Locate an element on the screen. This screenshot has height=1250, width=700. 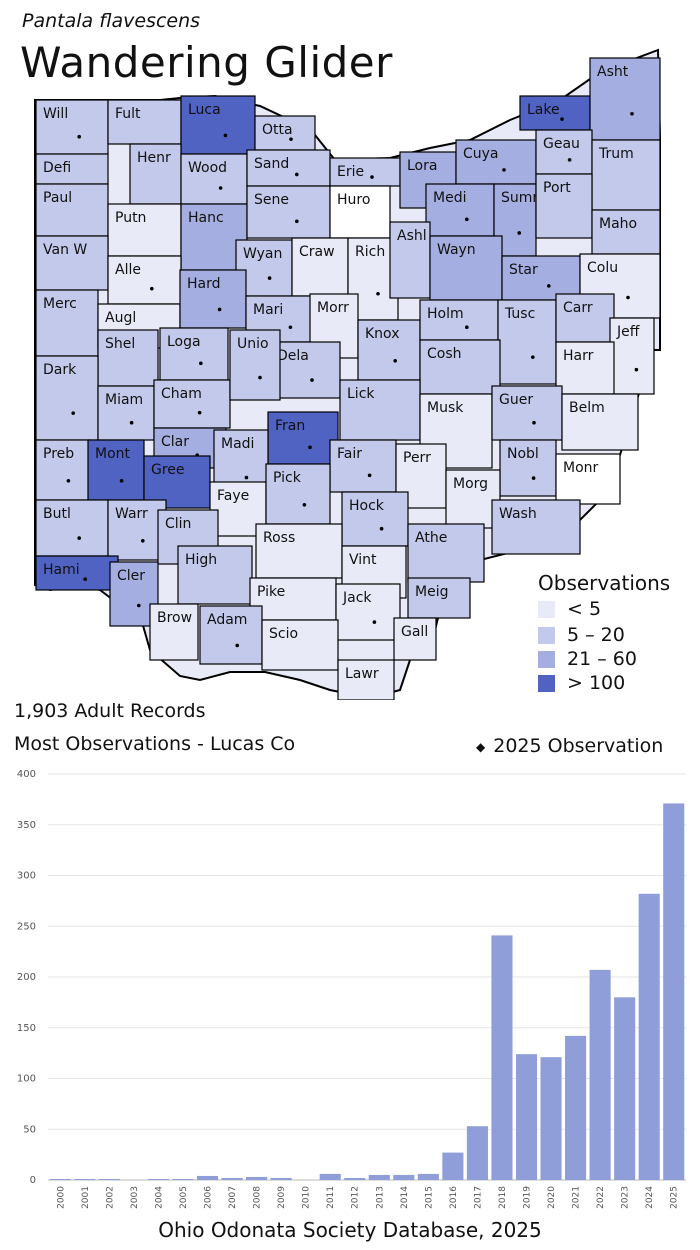
county-label-holm: Holm is located at coordinates (445, 314).